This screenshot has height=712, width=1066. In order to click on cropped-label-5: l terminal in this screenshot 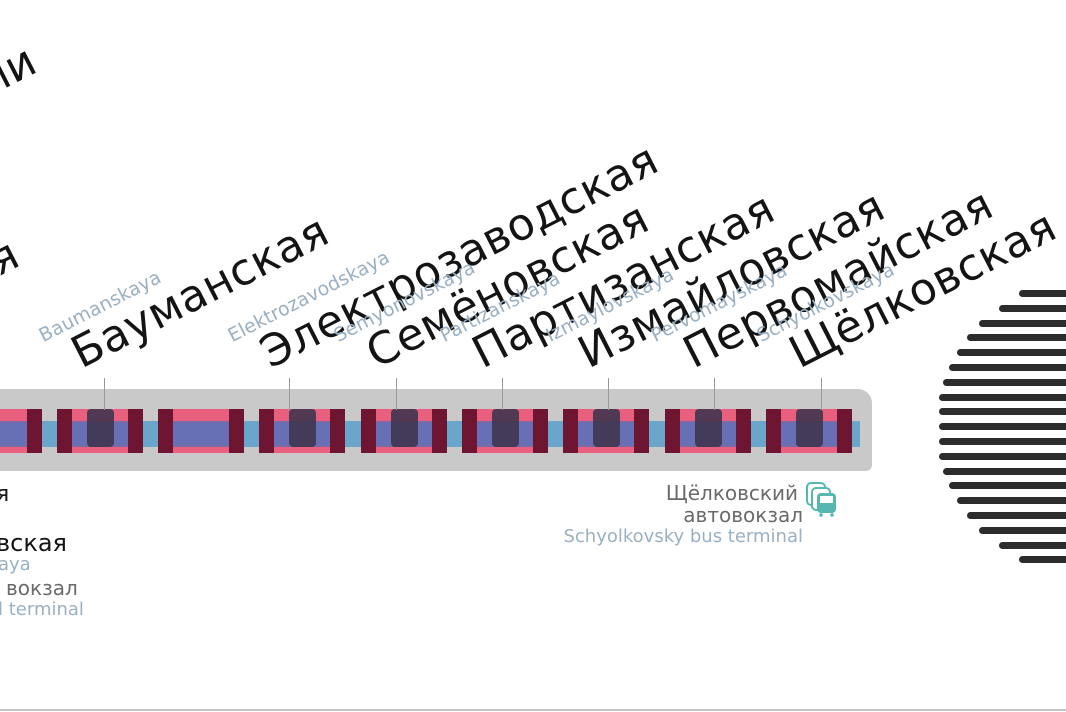, I will do `click(42, 609)`.